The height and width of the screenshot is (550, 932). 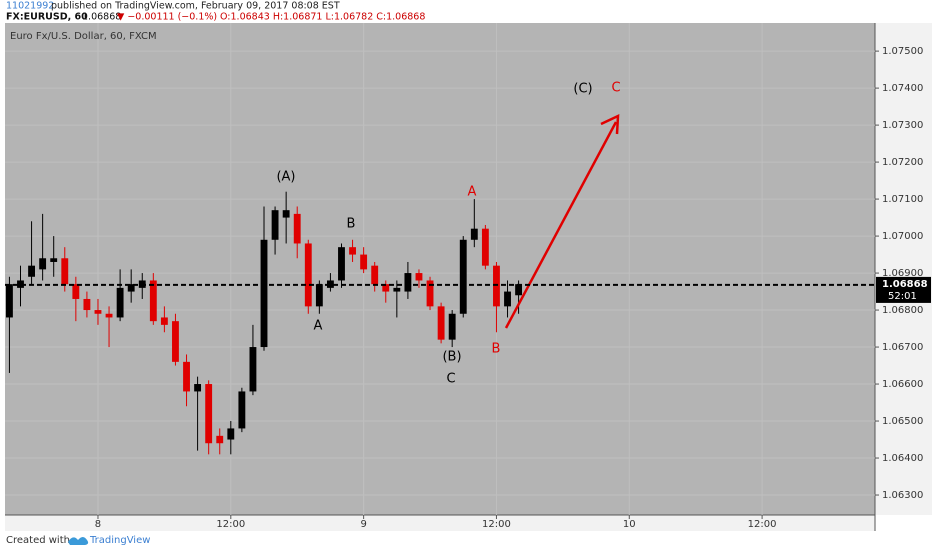 I want to click on y-tick-label: 1.06500, so click(x=902, y=421).